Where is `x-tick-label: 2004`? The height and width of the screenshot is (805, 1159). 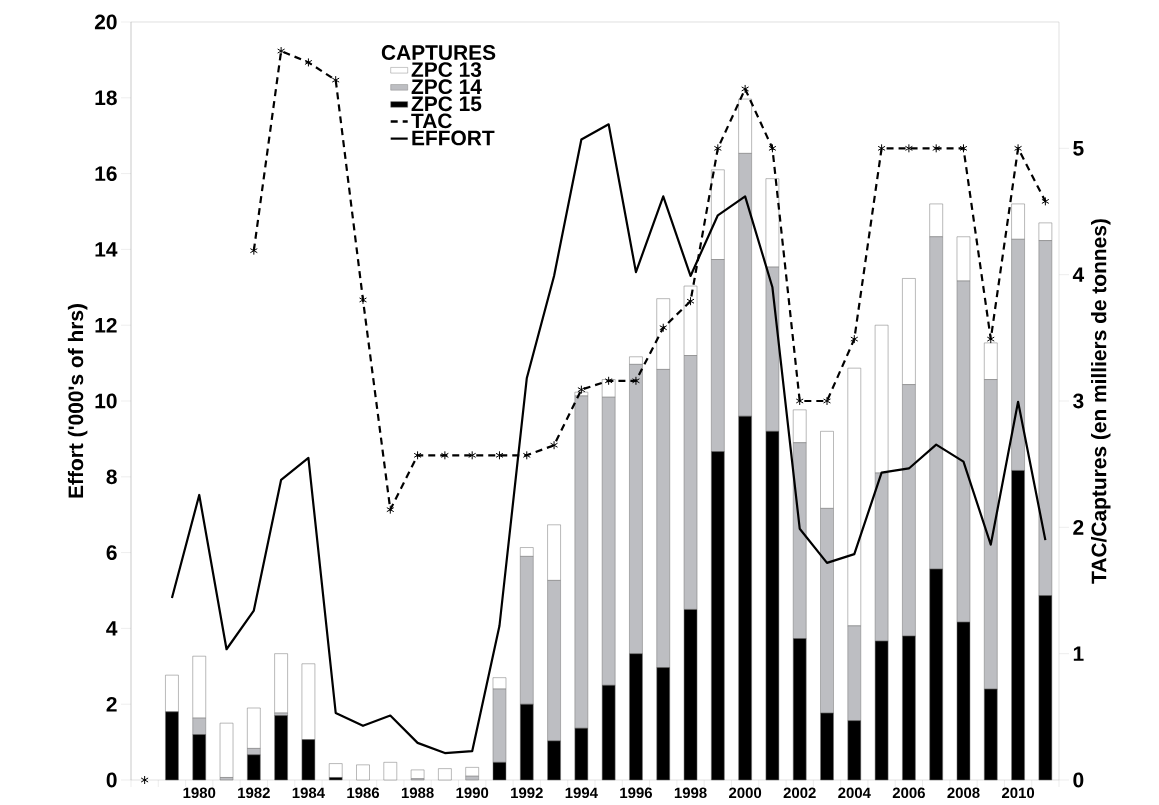
x-tick-label: 2004 is located at coordinates (854, 793).